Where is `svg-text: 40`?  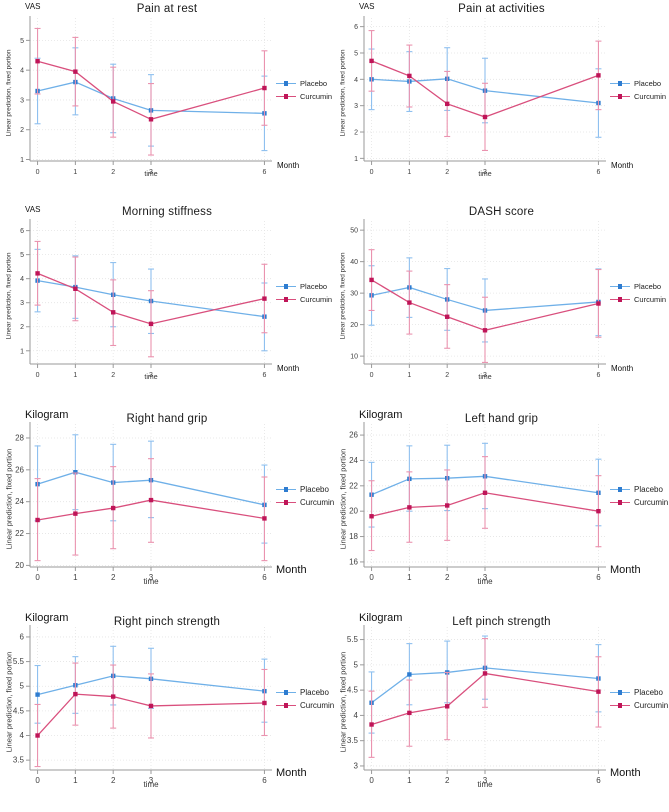 svg-text: 40 is located at coordinates (354, 262).